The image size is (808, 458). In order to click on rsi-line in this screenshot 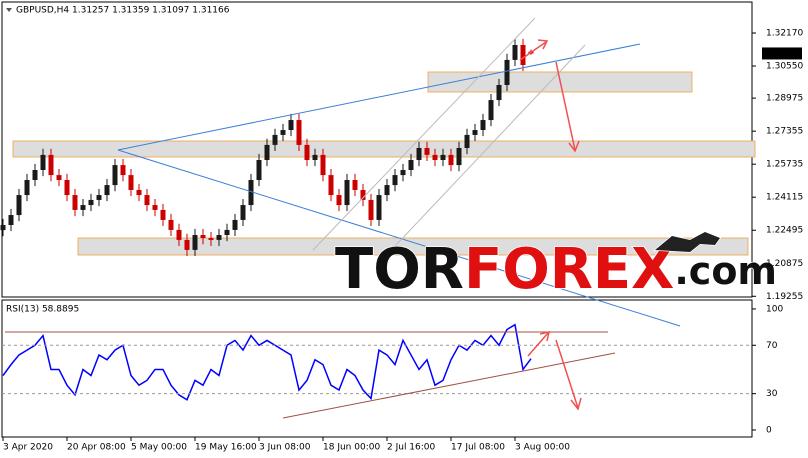, I will do `click(267, 362)`.